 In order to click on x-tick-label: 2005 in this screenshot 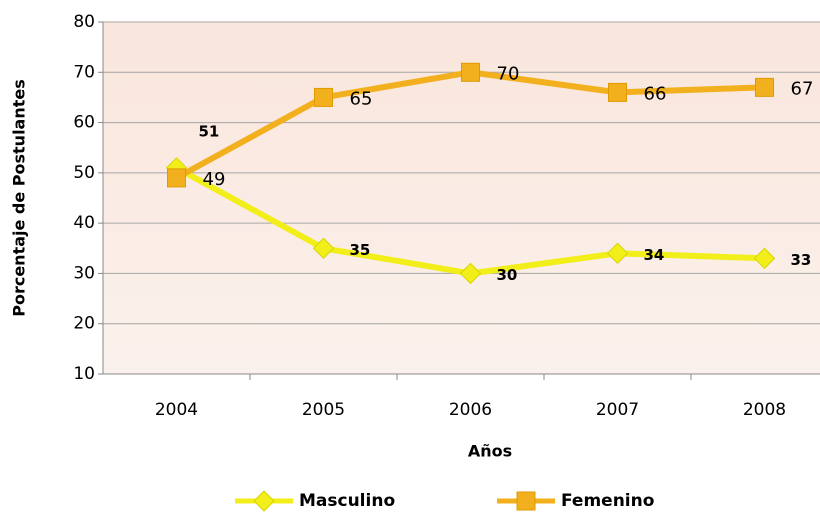, I will do `click(323, 410)`.